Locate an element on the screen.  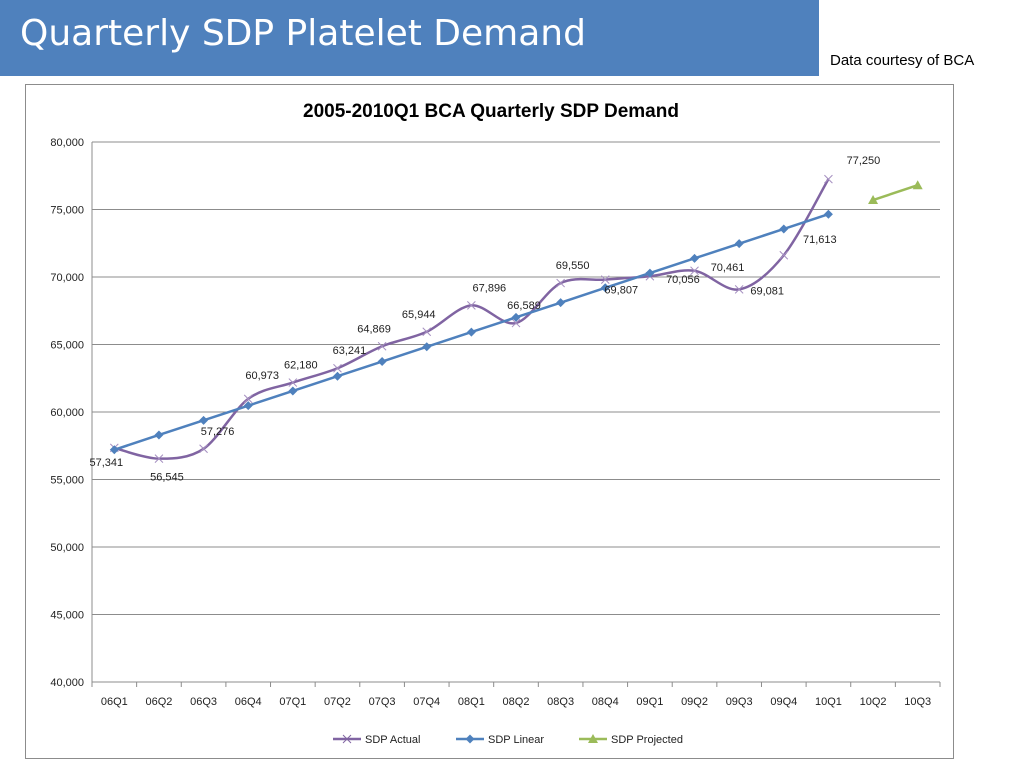
x-tick-label: 09Q2 is located at coordinates (694, 702).